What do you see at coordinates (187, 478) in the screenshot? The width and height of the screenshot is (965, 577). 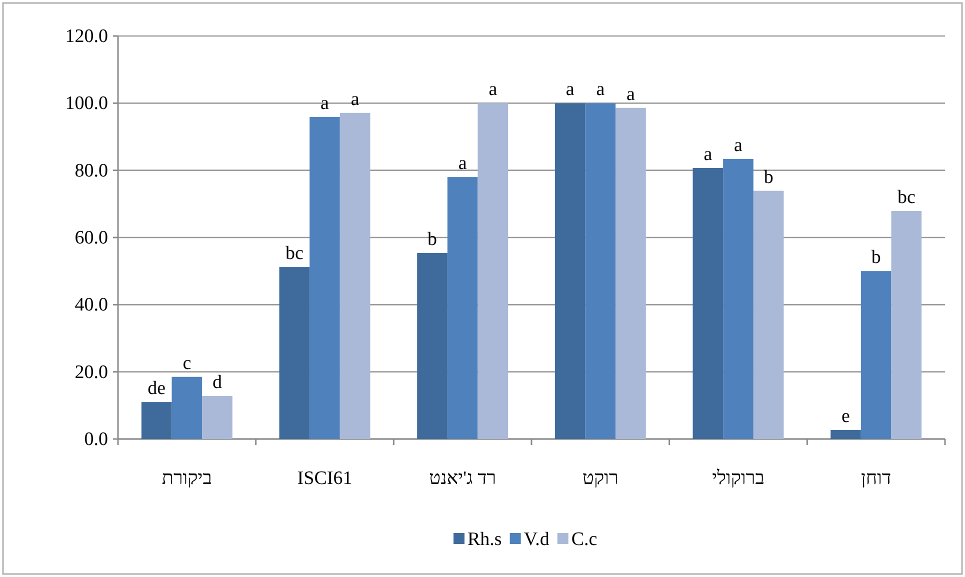 I see `x-tick-label: ביקורת` at bounding box center [187, 478].